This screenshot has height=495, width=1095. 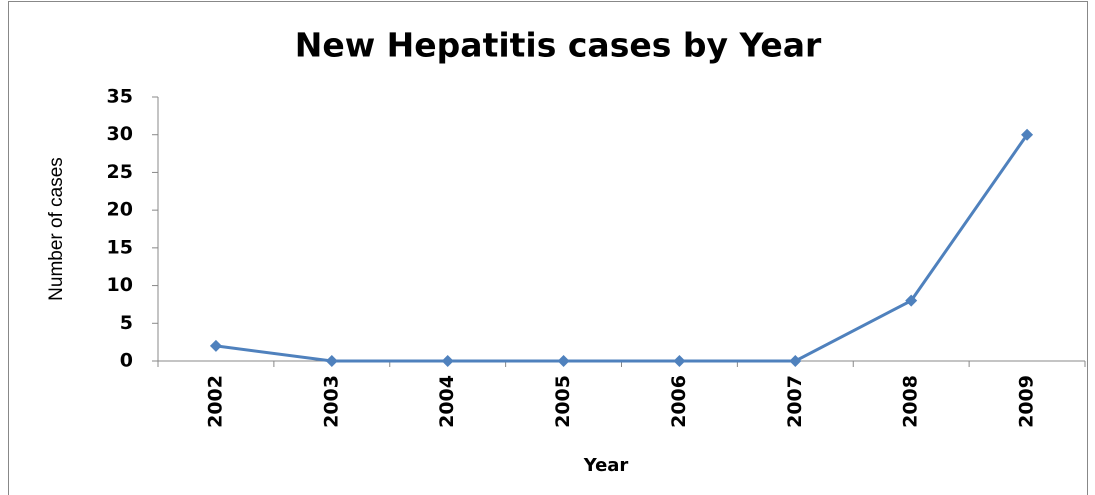 I want to click on y-tick-label: 15, so click(x=120, y=247).